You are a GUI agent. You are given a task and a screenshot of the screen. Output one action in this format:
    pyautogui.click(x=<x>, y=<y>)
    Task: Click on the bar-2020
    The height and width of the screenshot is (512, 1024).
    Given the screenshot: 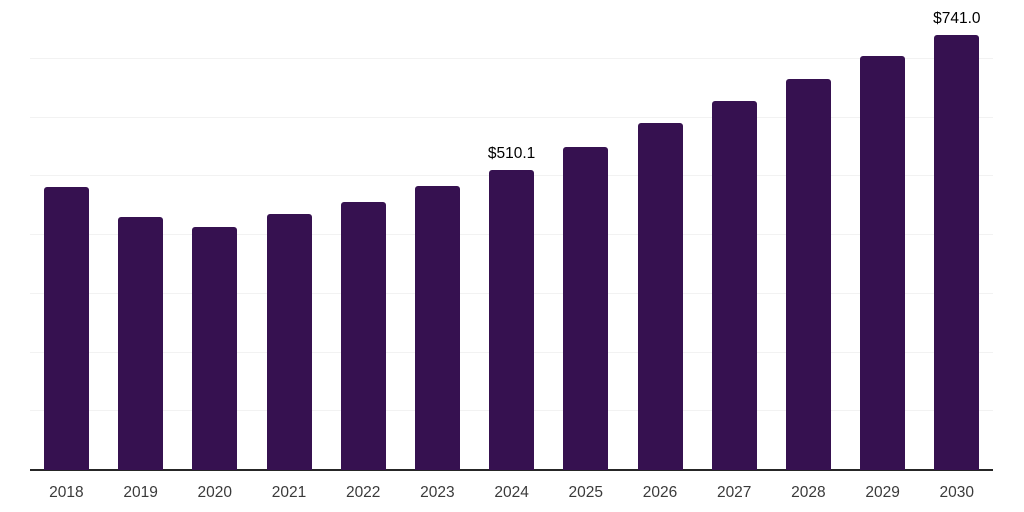 What is the action you would take?
    pyautogui.click(x=215, y=348)
    